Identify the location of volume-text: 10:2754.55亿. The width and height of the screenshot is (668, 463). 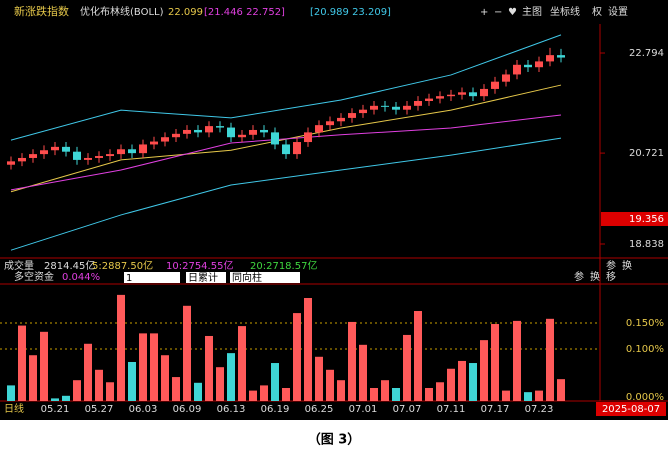
(199, 265).